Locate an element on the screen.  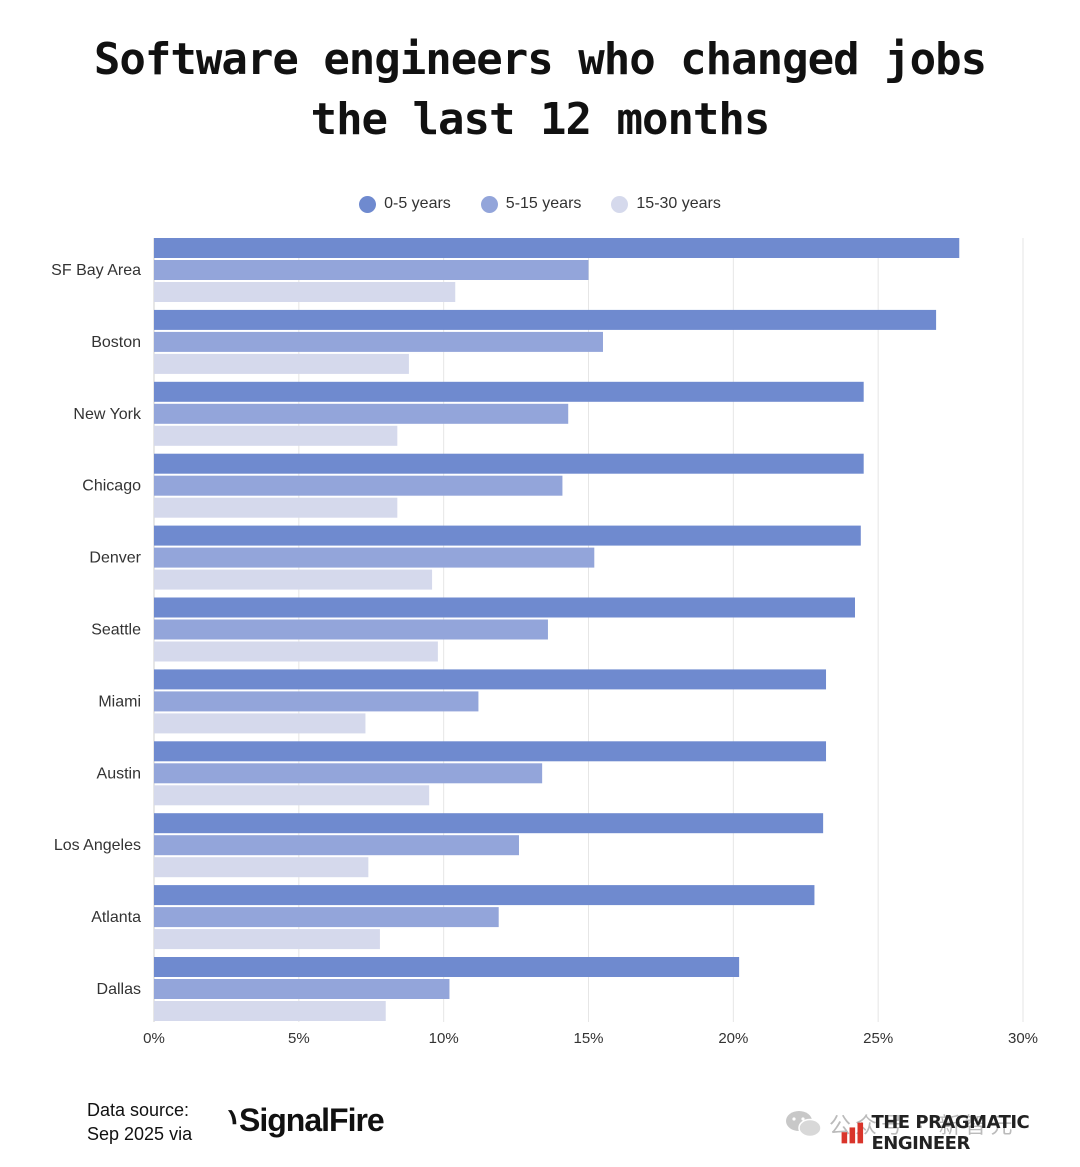
legend-item-0-5-years: 0-5 years is located at coordinates (405, 204).